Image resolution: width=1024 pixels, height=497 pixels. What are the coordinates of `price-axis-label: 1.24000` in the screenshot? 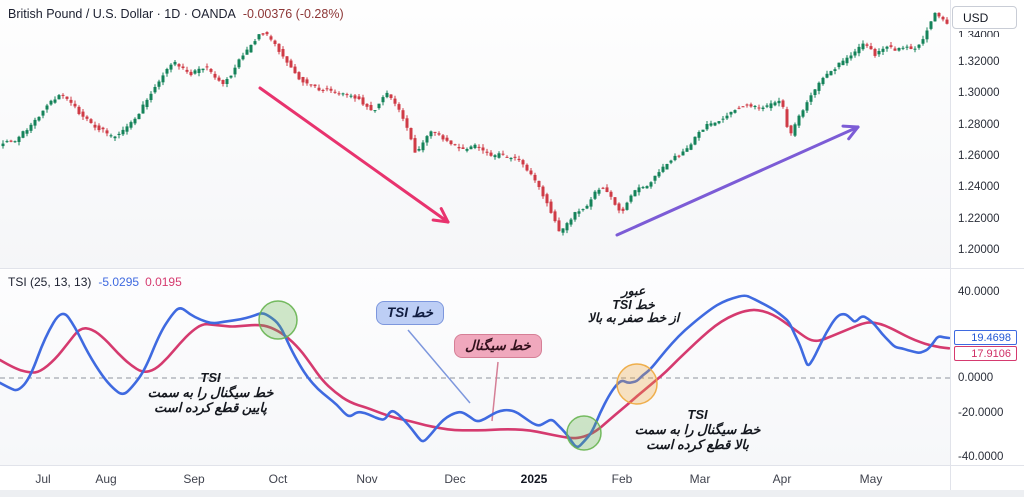 It's located at (979, 187).